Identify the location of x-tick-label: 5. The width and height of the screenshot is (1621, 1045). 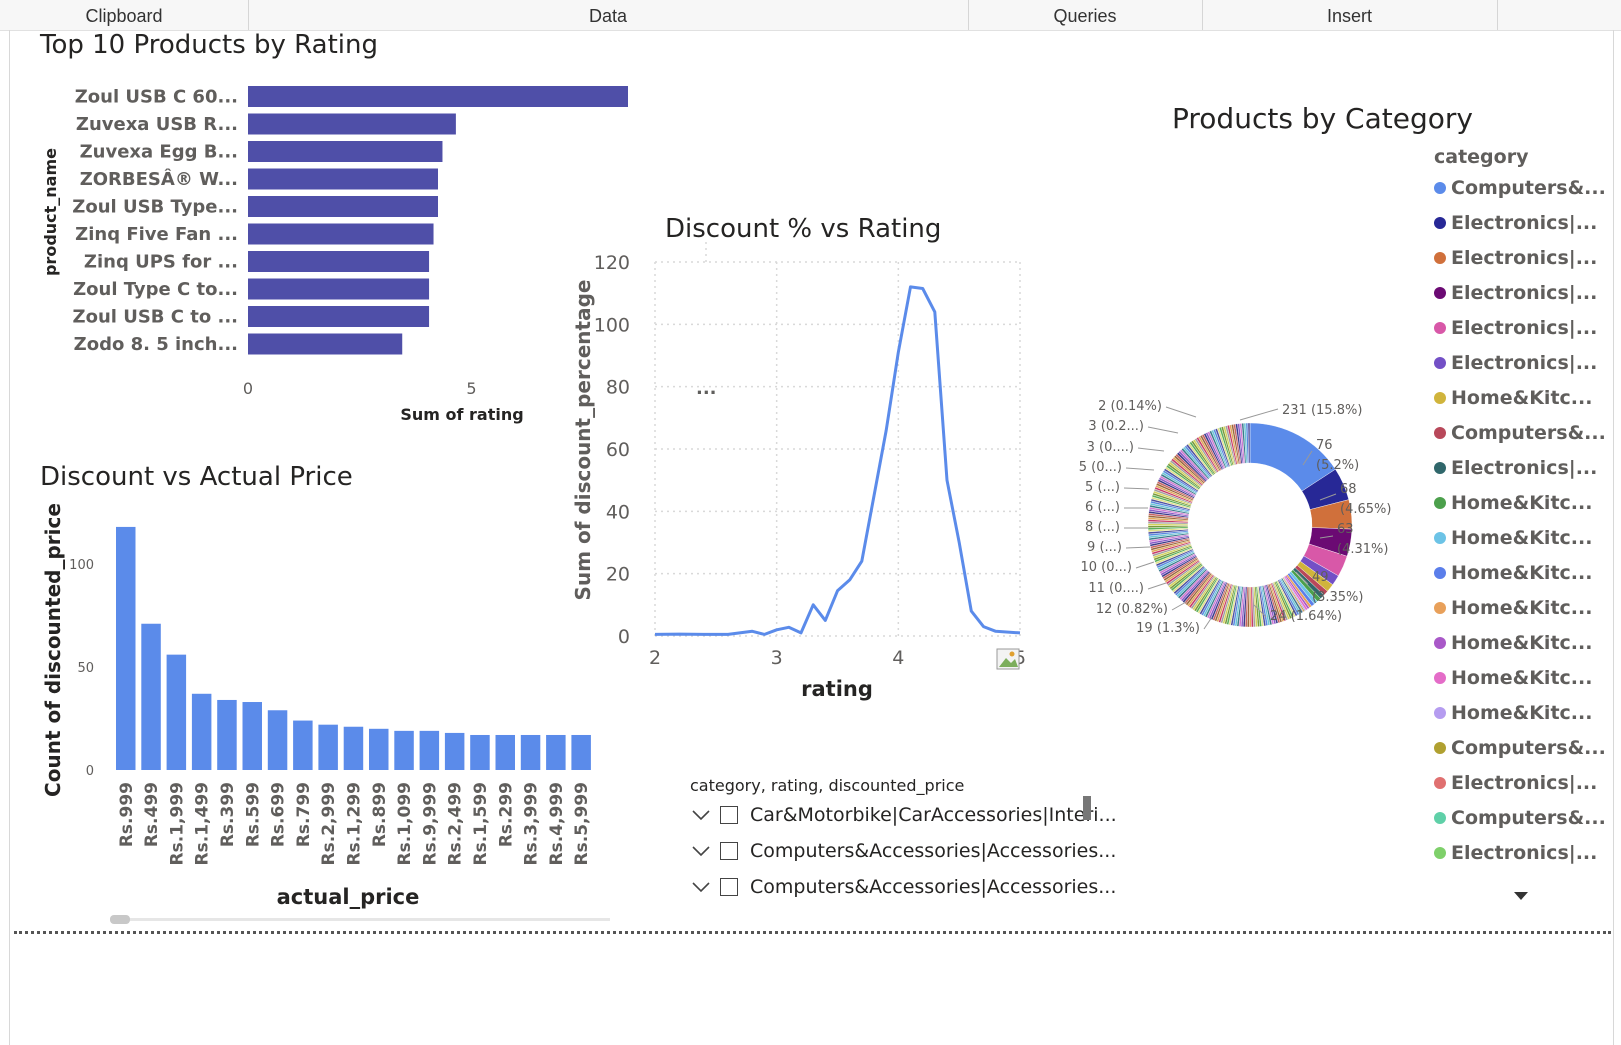
(471, 388).